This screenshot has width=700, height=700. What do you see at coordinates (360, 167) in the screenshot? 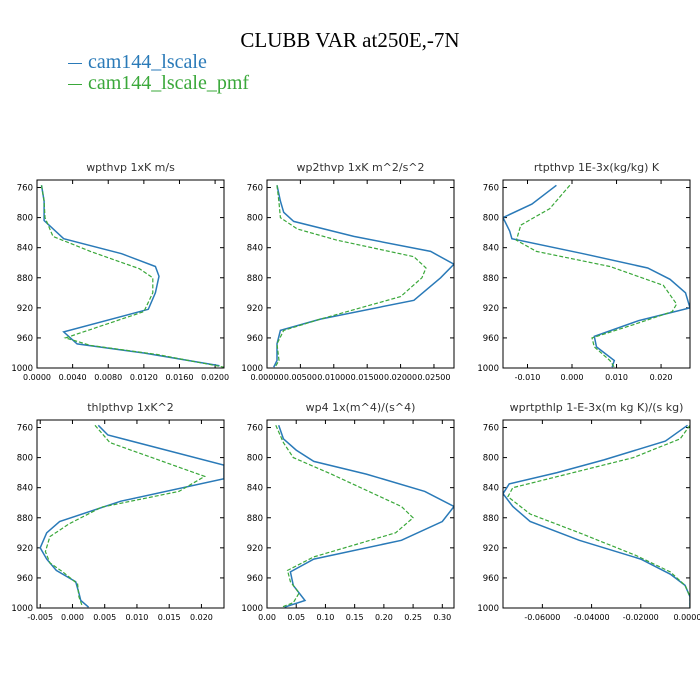
I see `panel-title: wp2thvp 1xK m^2/s^2` at bounding box center [360, 167].